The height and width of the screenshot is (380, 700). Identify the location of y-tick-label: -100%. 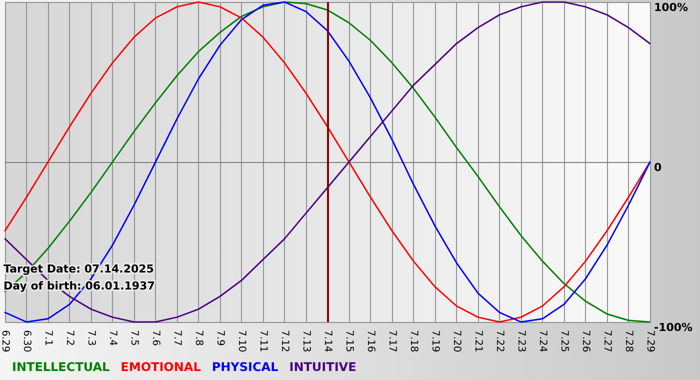
(673, 327).